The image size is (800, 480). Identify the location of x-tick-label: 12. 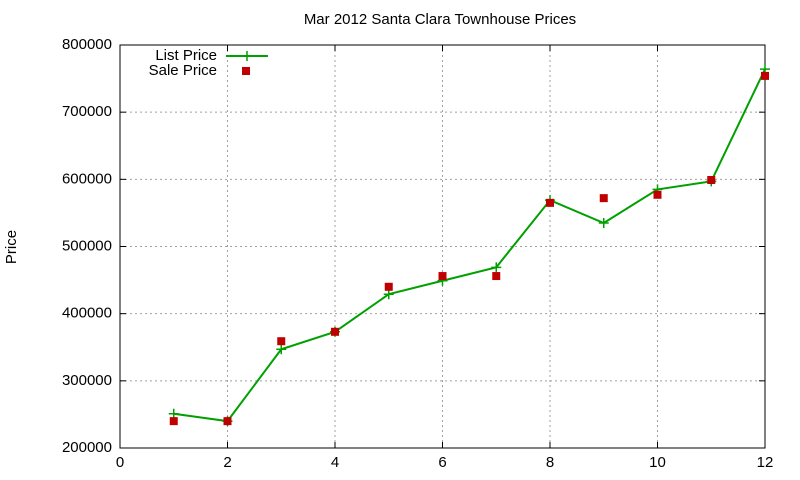
(765, 462).